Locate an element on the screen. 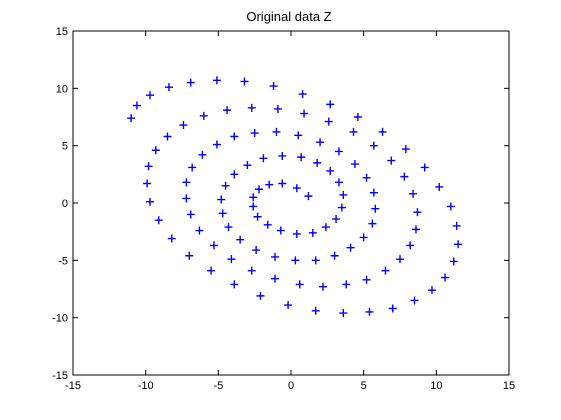 This screenshot has width=561, height=420. y-tick-label: 0 is located at coordinates (65, 204).